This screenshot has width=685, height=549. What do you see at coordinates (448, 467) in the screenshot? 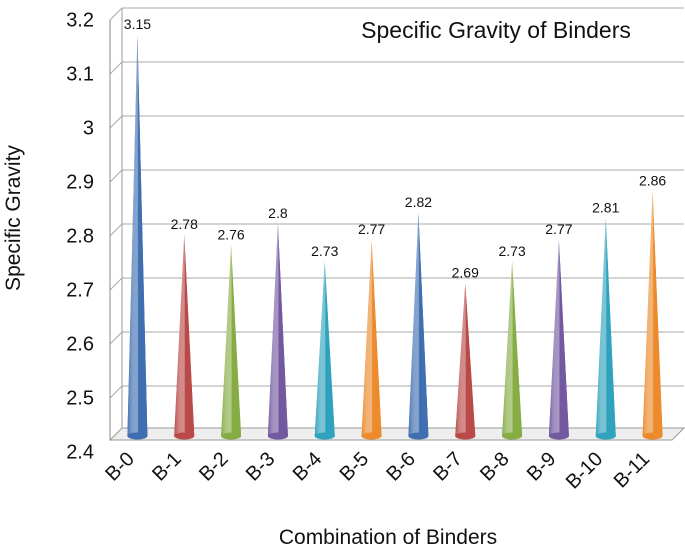
I see `x-tick-label: B-7` at bounding box center [448, 467].